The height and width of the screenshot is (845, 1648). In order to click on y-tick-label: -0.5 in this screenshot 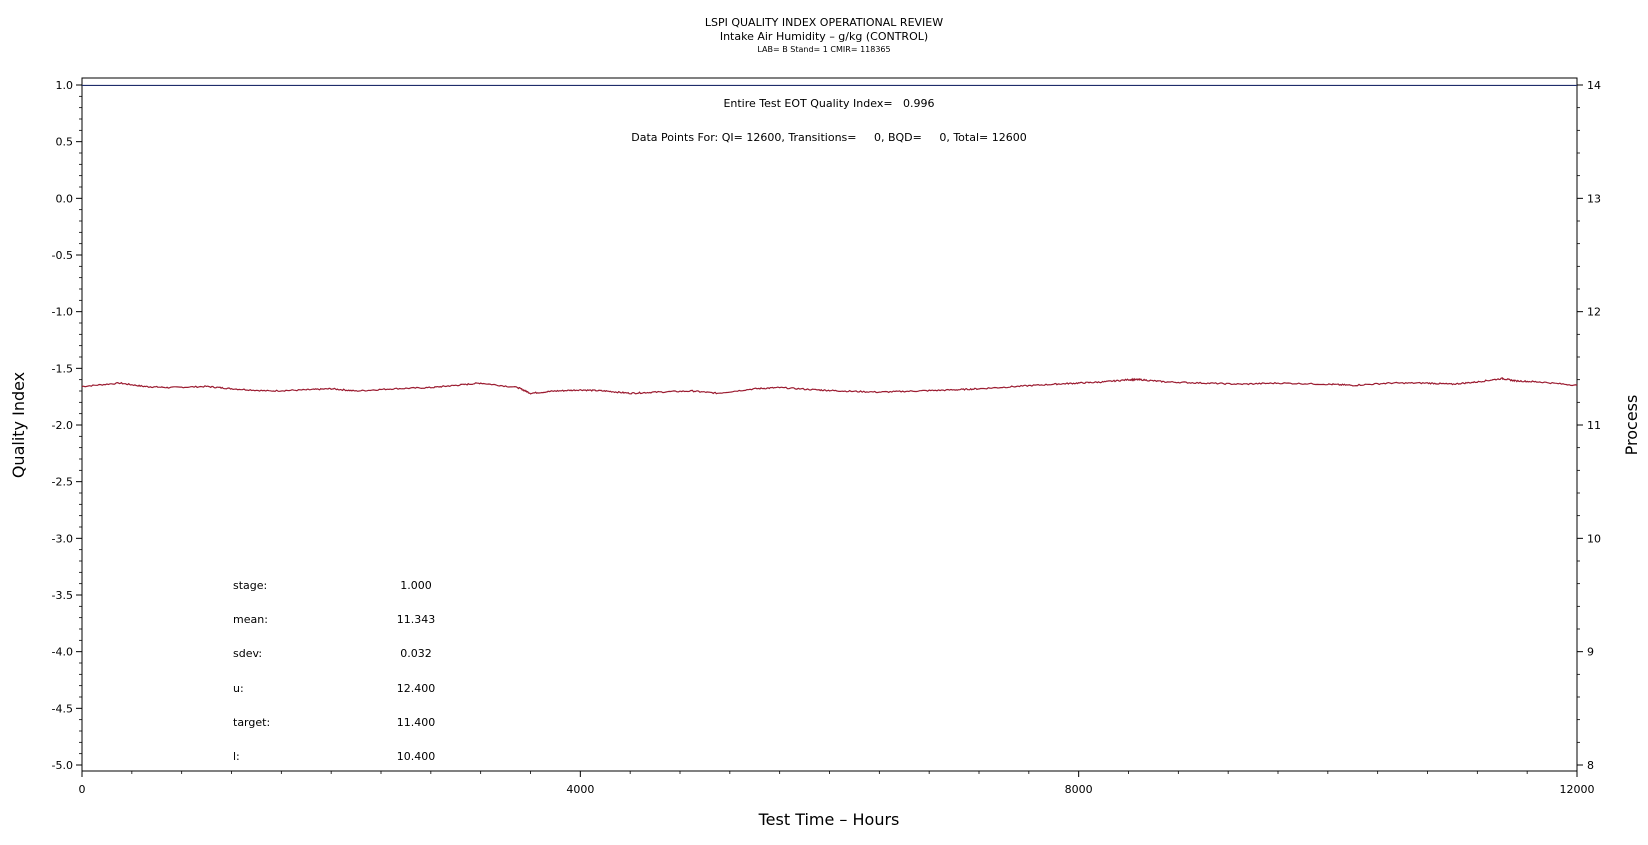, I will do `click(62, 255)`.